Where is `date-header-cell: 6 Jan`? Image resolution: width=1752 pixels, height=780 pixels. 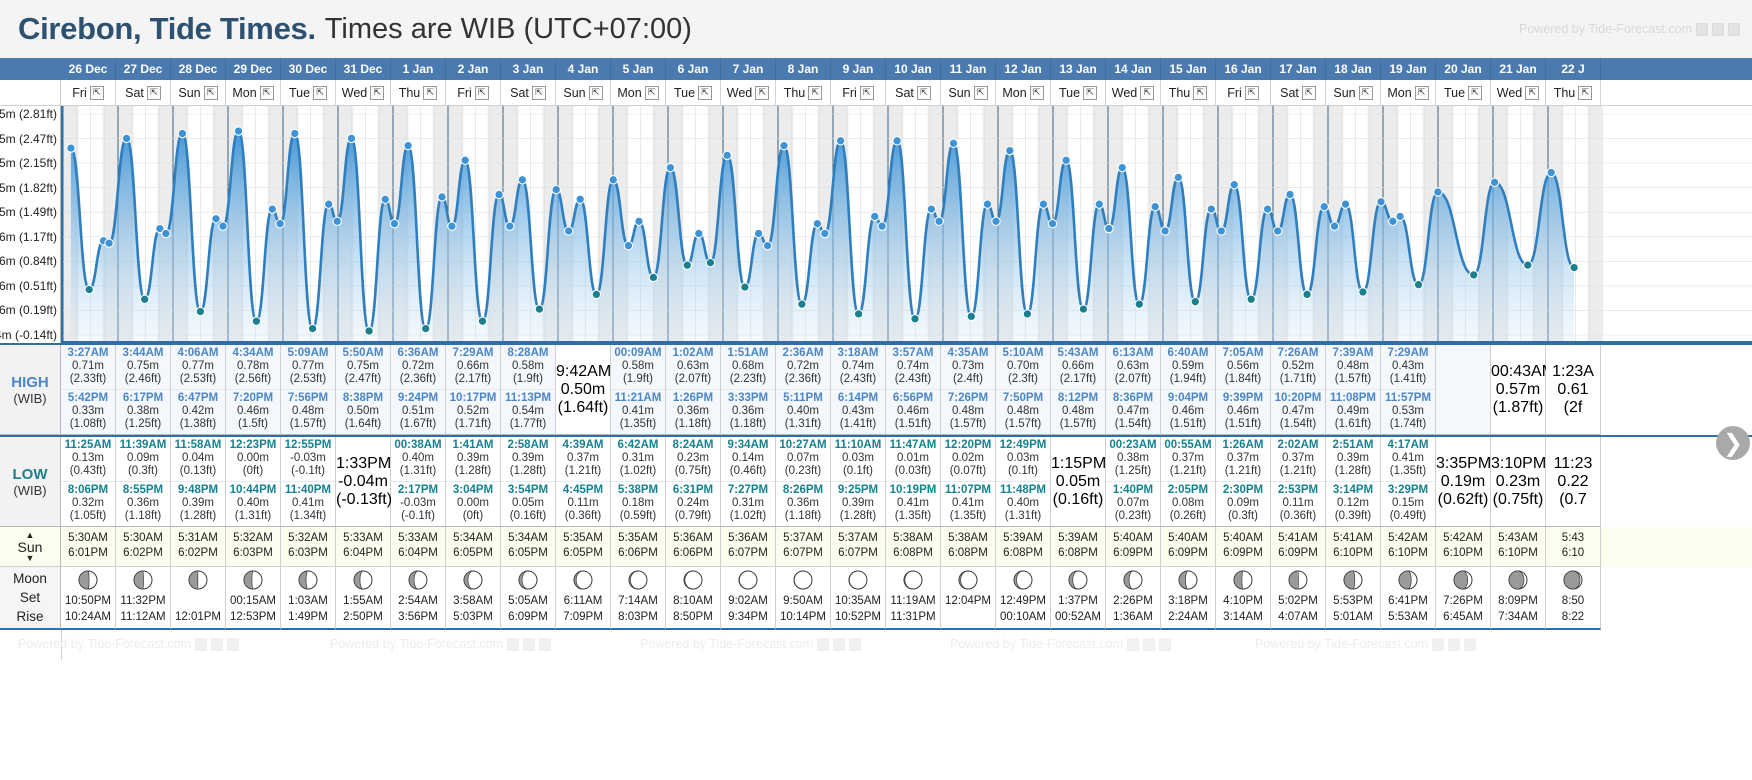
date-header-cell: 6 Jan is located at coordinates (693, 69).